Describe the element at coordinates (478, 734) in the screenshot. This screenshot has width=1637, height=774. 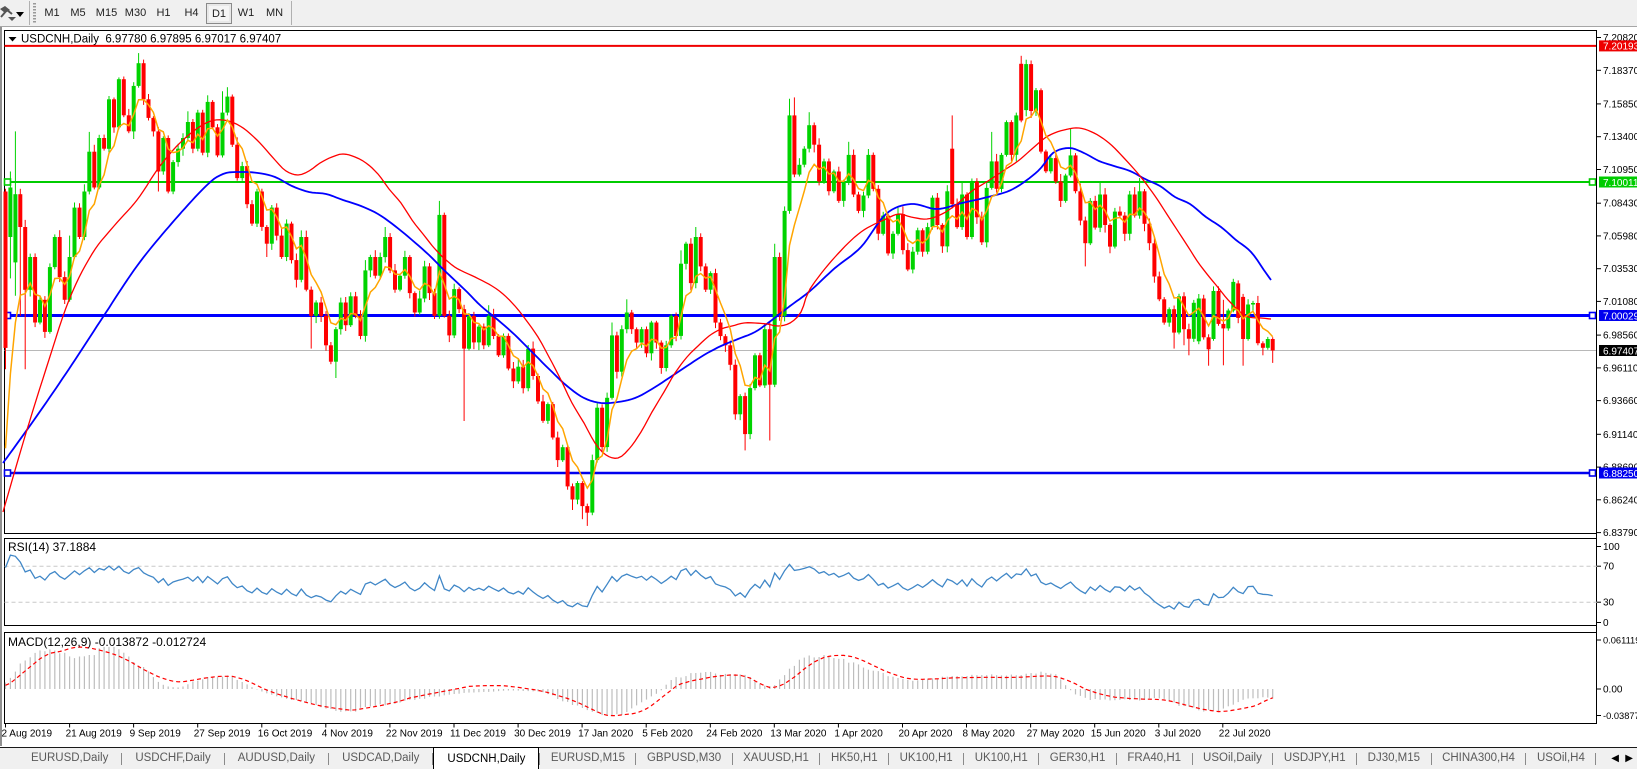
I see `svg-text: 11 Dec 2019` at that location.